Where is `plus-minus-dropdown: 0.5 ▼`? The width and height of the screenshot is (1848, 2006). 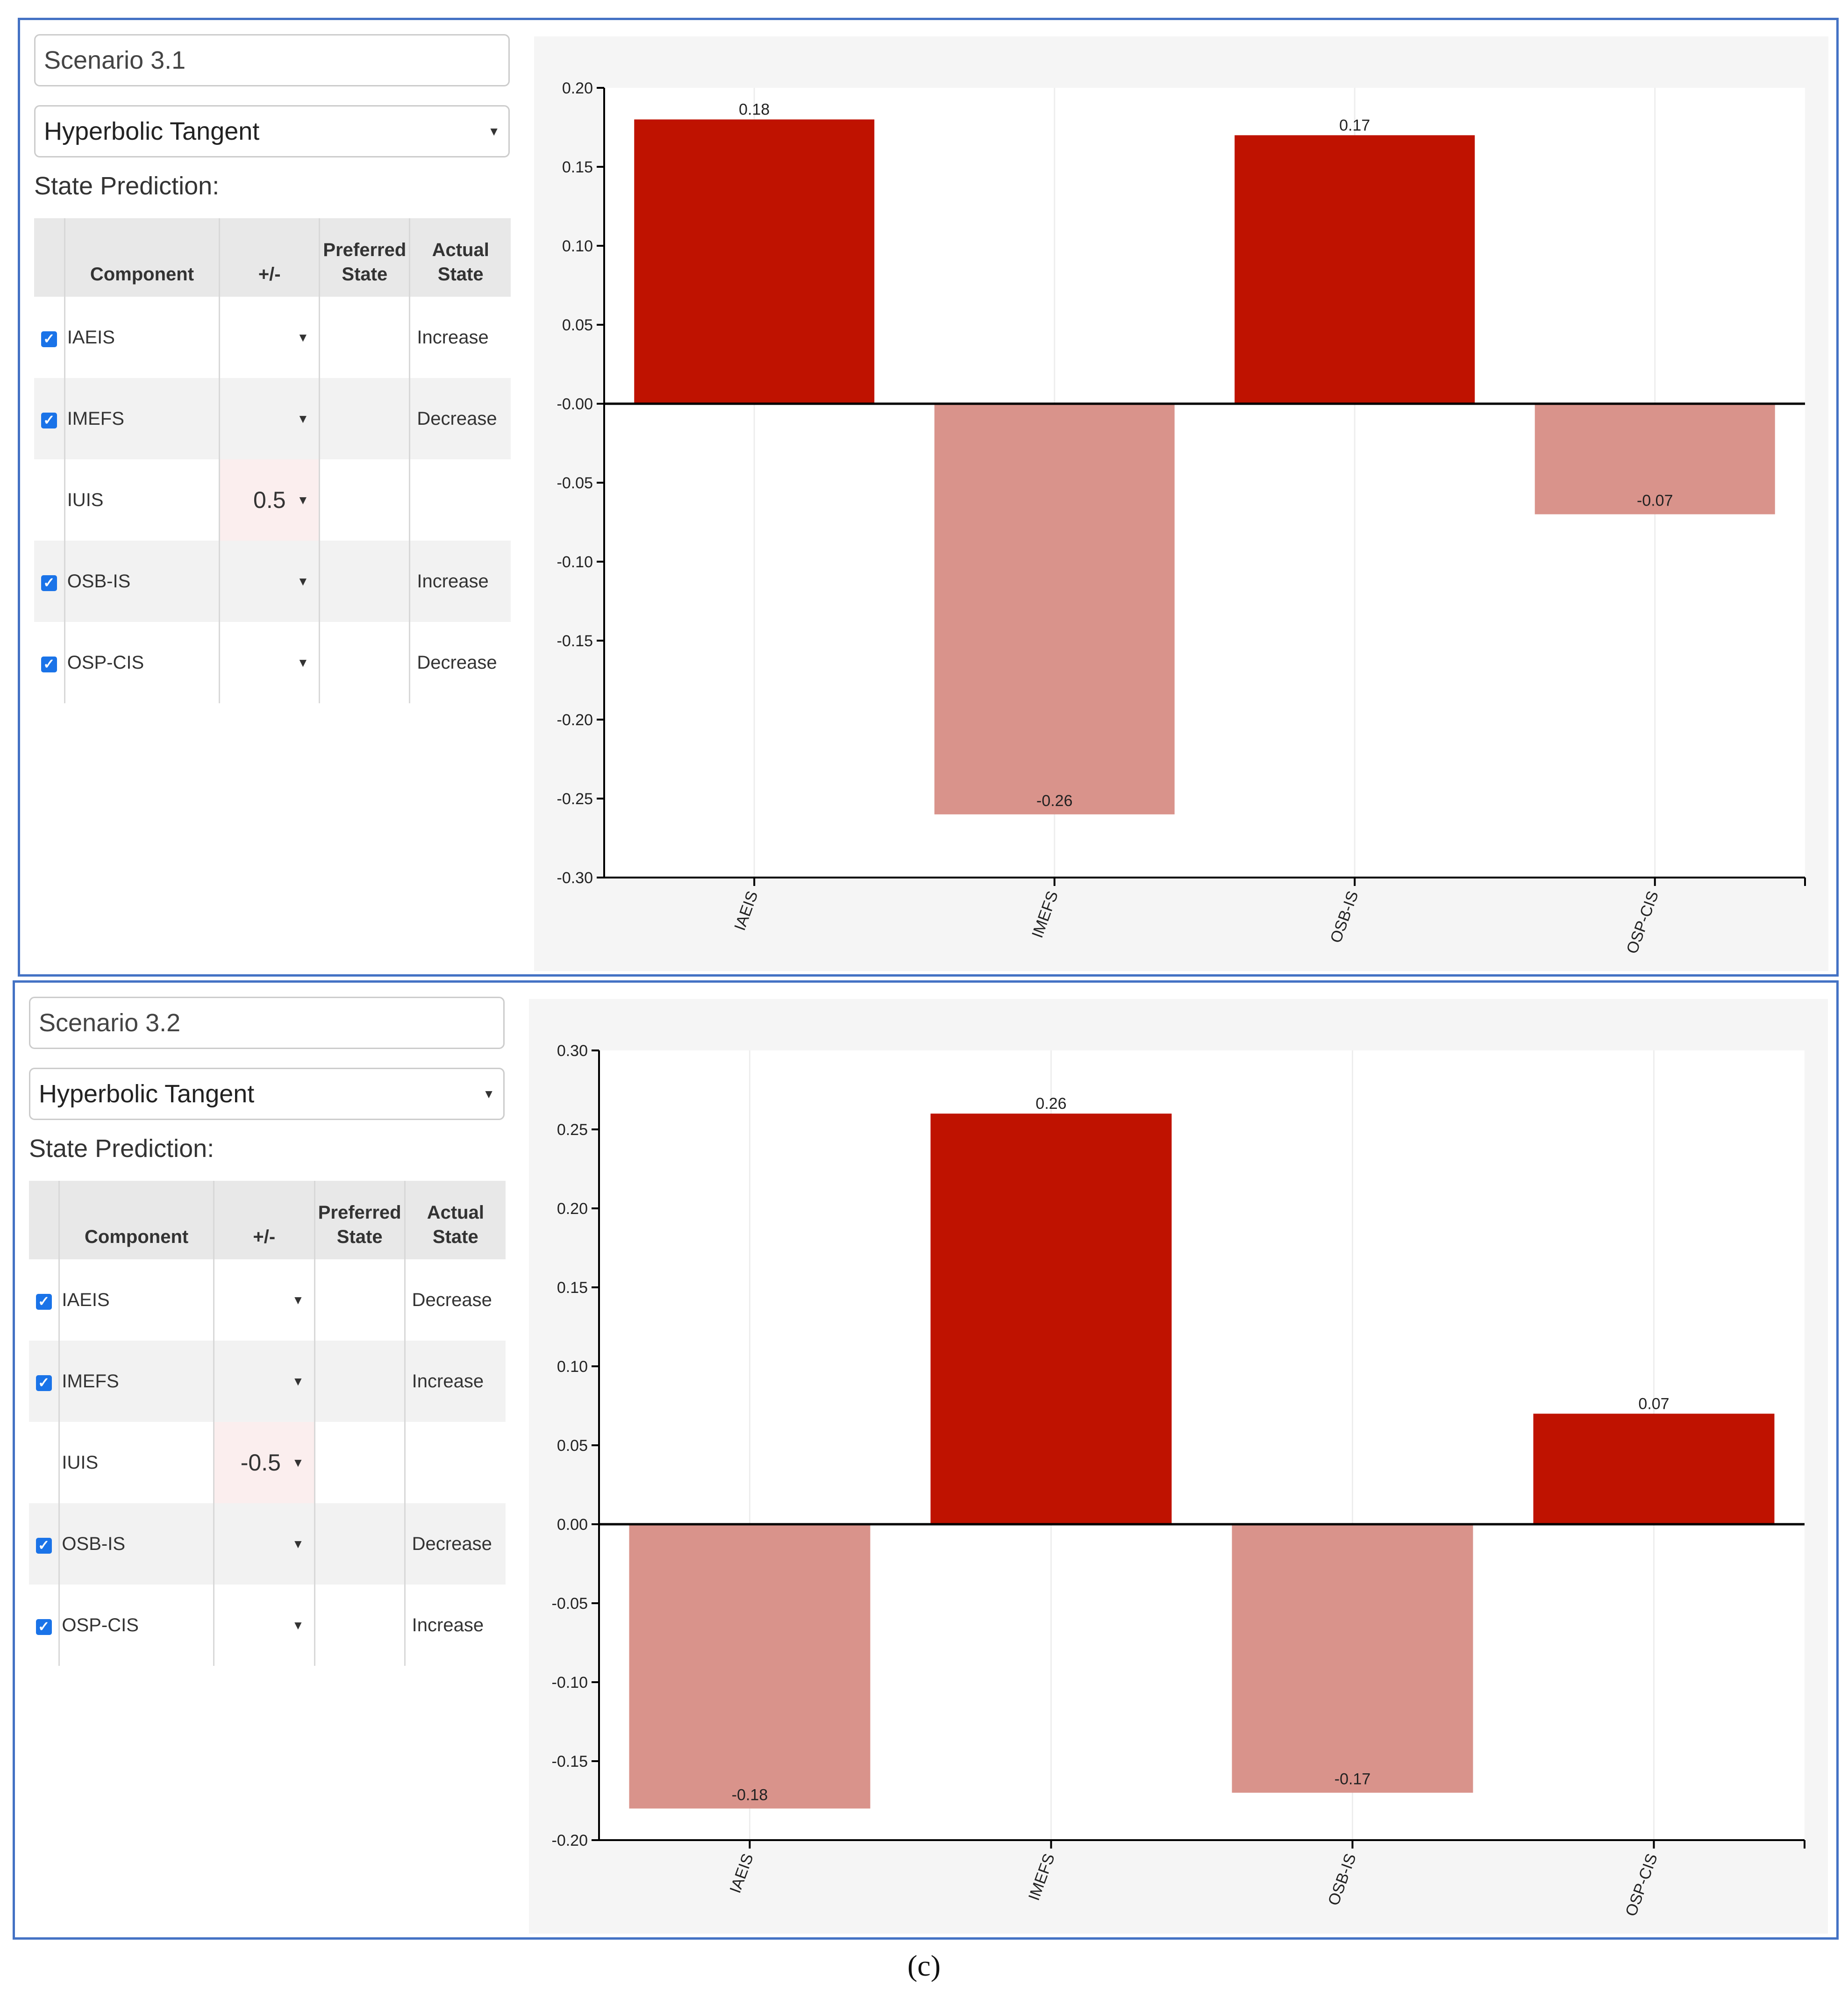 plus-minus-dropdown: 0.5 ▼ is located at coordinates (269, 500).